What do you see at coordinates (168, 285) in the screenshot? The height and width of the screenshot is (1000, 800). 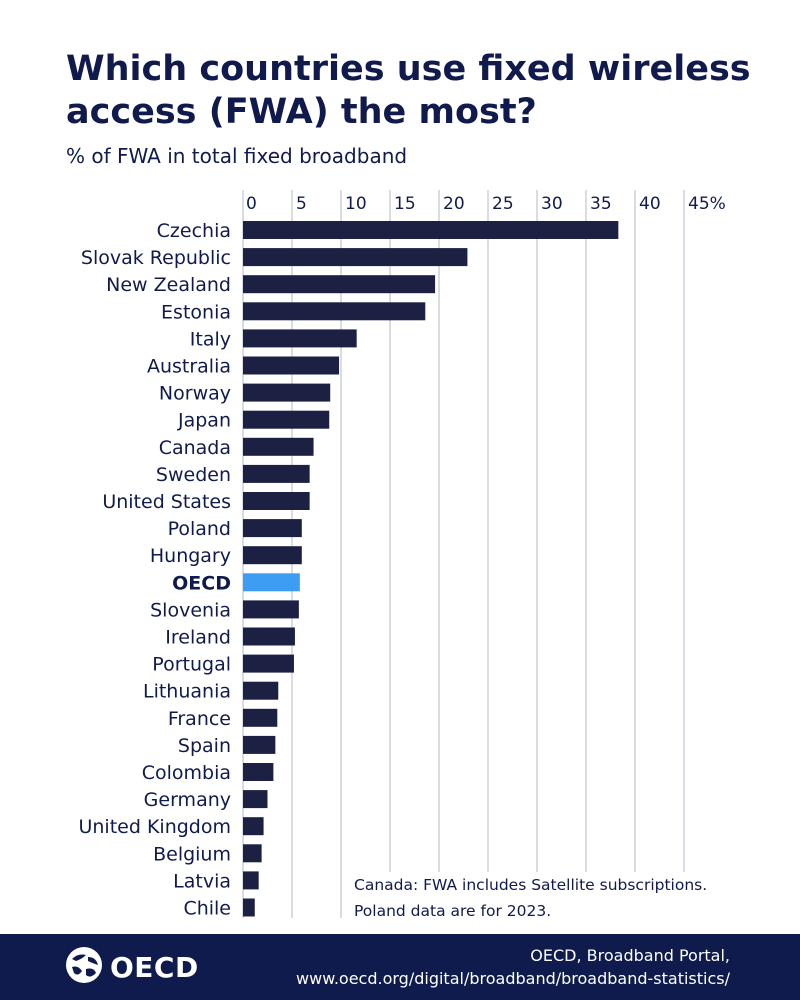 I see `category-label: New Zealand` at bounding box center [168, 285].